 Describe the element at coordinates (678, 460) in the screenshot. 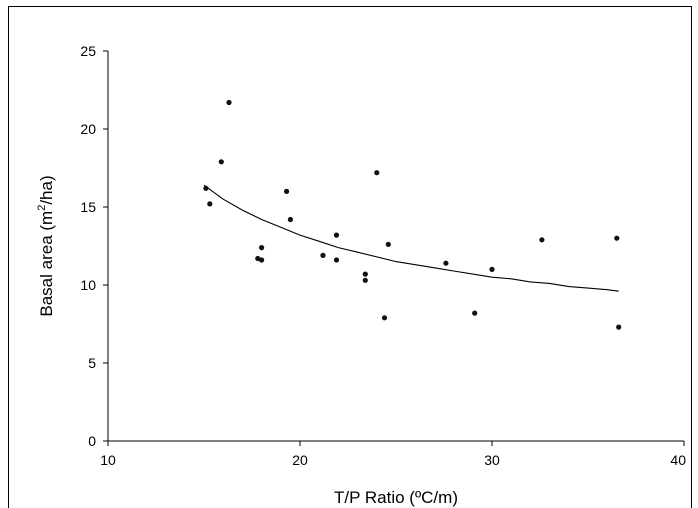

I see `x-tick-label: 40` at that location.